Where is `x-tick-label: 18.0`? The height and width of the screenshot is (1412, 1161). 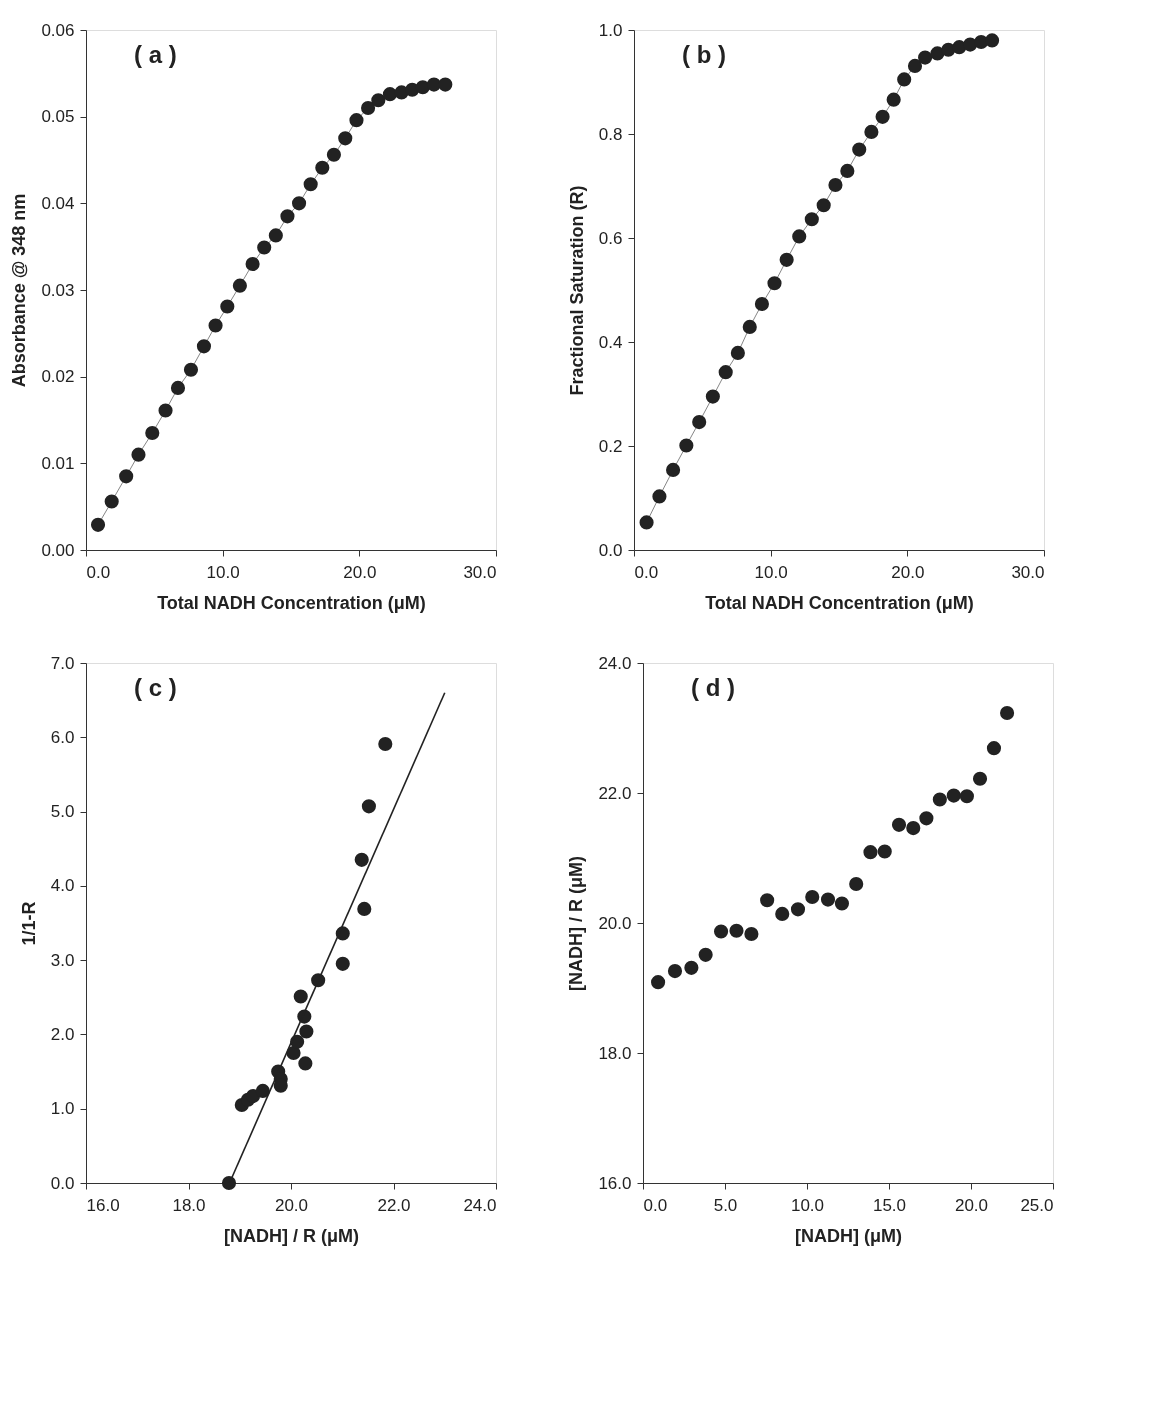
x-tick-label: 18.0 is located at coordinates (189, 1205).